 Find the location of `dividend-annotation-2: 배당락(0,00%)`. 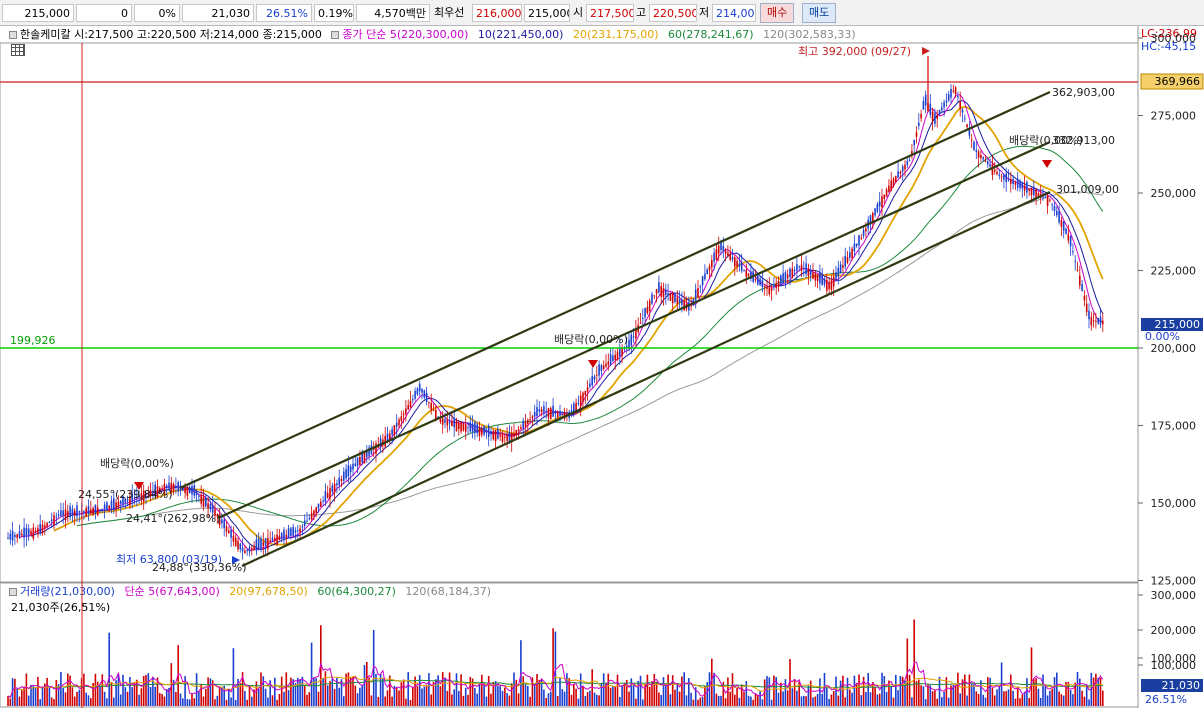

dividend-annotation-2: 배당락(0,00%) is located at coordinates (591, 339).